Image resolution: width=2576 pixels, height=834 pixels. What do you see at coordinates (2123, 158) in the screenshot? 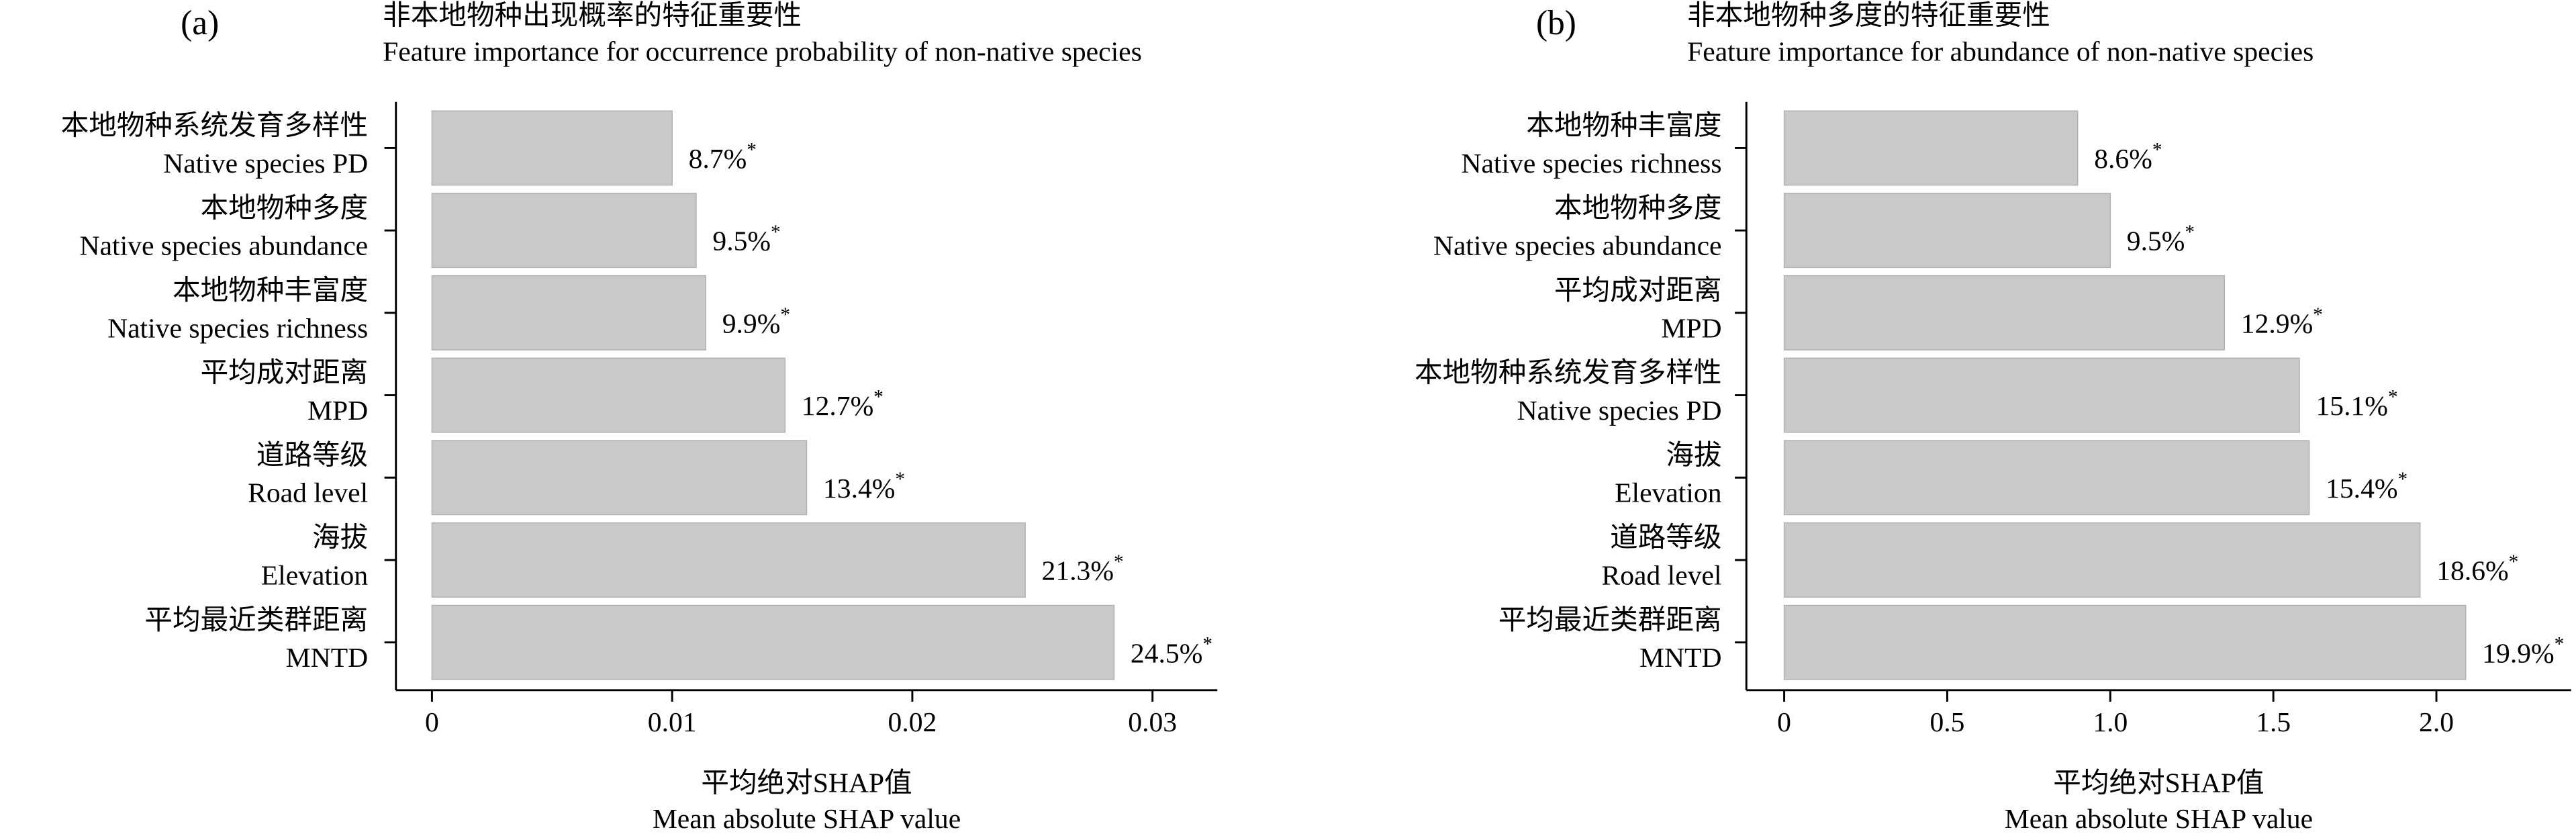
I see `bar-label-value: 8.6%` at bounding box center [2123, 158].